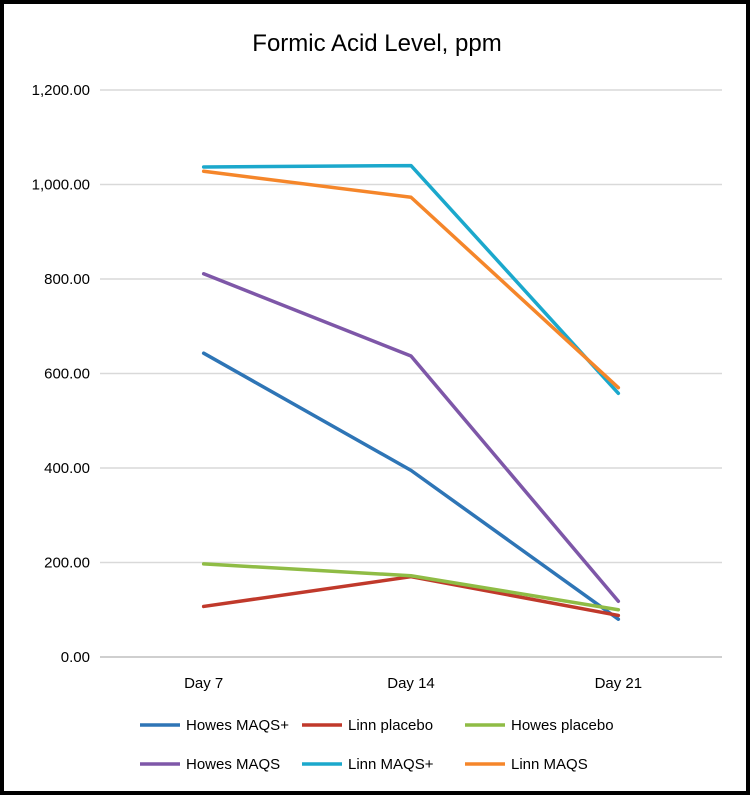 The image size is (750, 795). What do you see at coordinates (562, 725) in the screenshot?
I see `legend-label: Howes placebo` at bounding box center [562, 725].